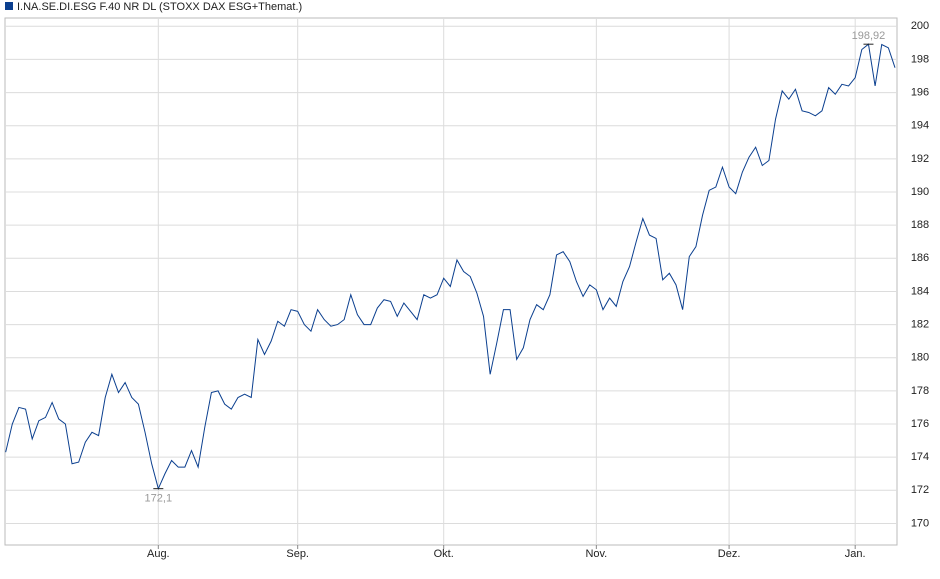 This screenshot has width=940, height=579. I want to click on y-tick-label: 190, so click(920, 192).